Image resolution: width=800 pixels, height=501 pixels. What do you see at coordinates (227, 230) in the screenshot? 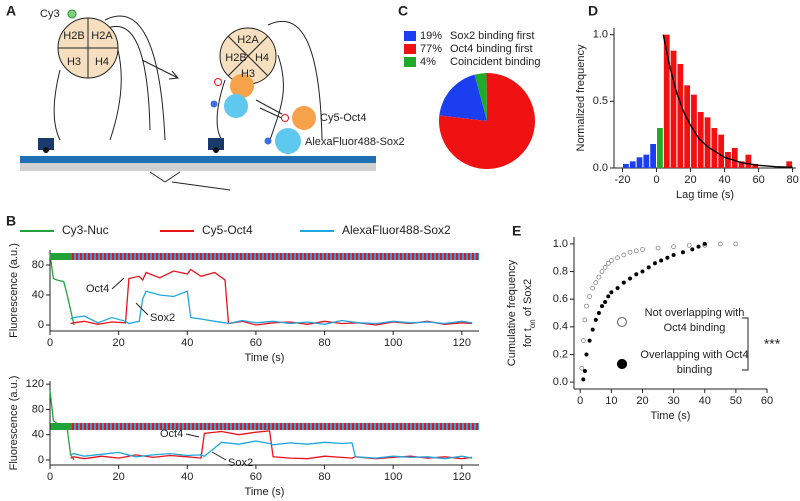
I see `legend-label: Cy5-Oct4` at bounding box center [227, 230].